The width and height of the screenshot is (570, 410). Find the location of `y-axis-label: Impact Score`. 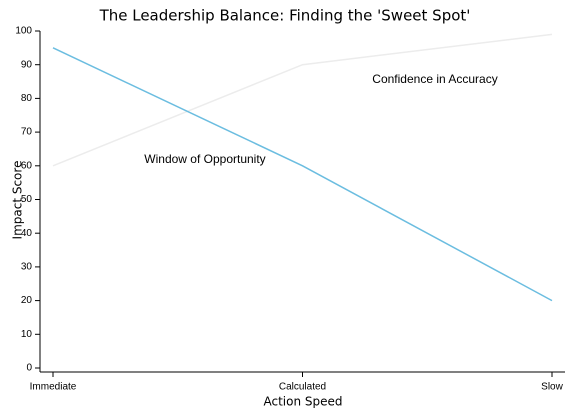

y-axis-label: Impact Score is located at coordinates (18, 200).